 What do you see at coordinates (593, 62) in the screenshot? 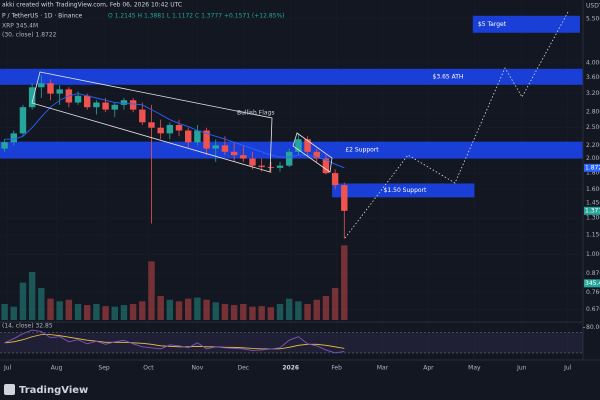
I see `y-tick-label: 4.000` at bounding box center [593, 62].